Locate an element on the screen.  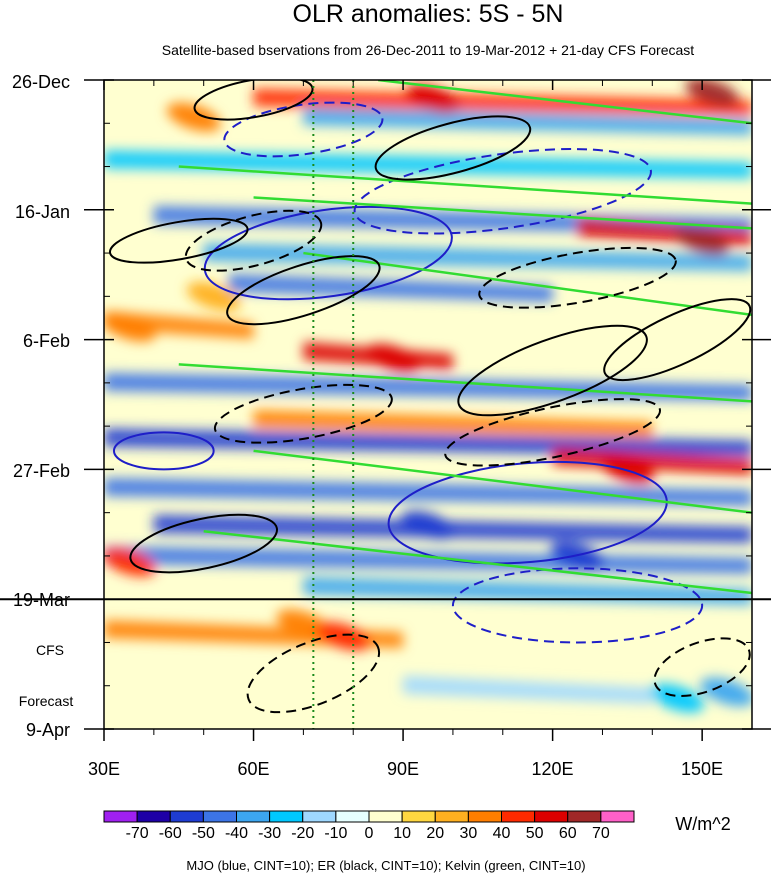
x-tick-label-150e: 150E is located at coordinates (702, 769).